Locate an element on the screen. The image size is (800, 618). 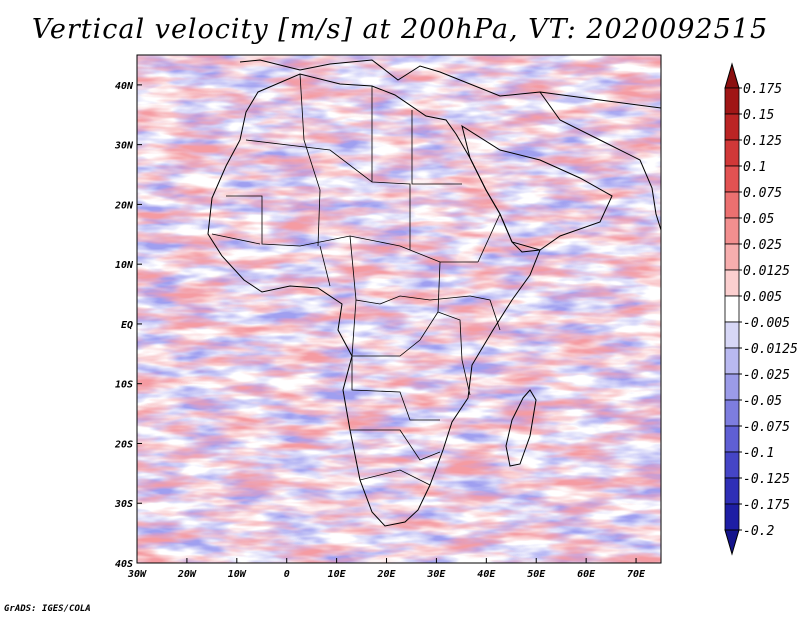
x-tick-label: 30E is located at coordinates (436, 574).